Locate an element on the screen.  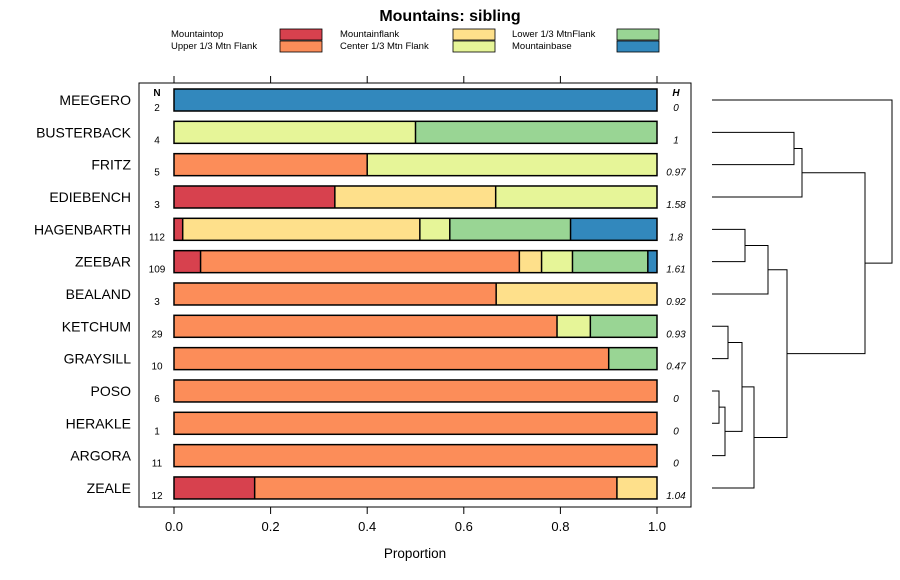
n-value-busterback: 4 is located at coordinates (157, 140).